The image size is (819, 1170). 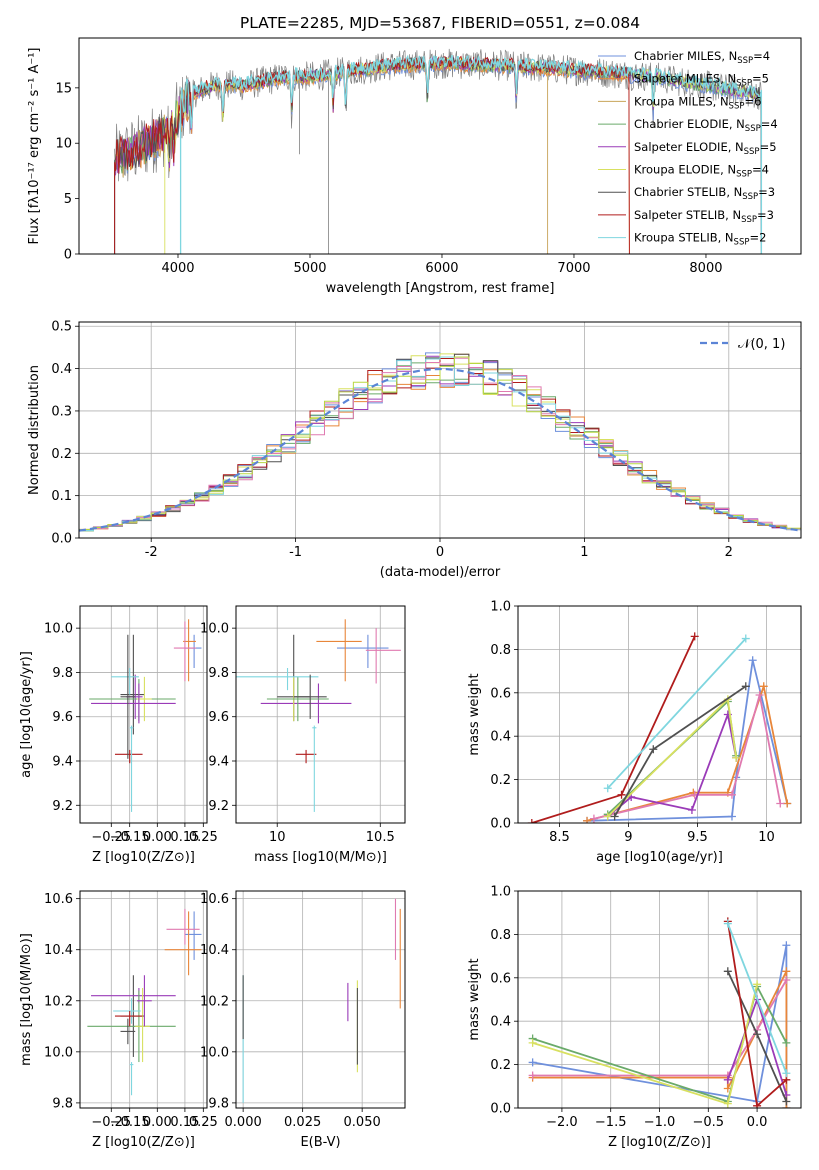 What do you see at coordinates (573, 268) in the screenshot?
I see `x-tick-label: 7000` at bounding box center [573, 268].